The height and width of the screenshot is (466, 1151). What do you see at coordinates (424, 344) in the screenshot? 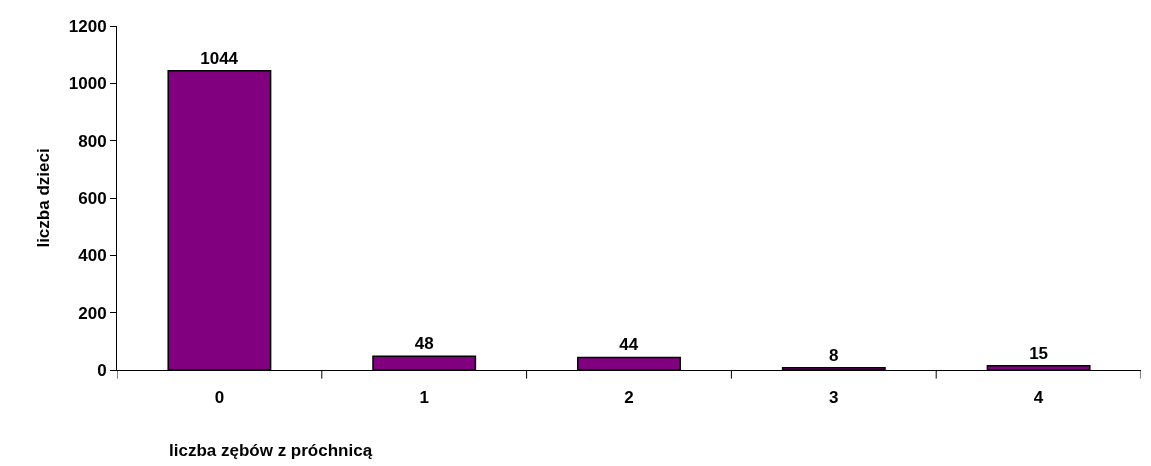
I see `data-label: 48` at bounding box center [424, 344].